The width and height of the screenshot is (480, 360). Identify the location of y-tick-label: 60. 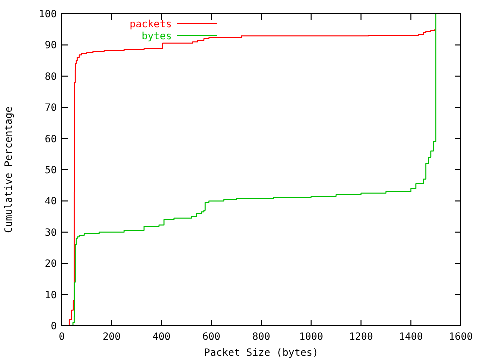
(50, 140).